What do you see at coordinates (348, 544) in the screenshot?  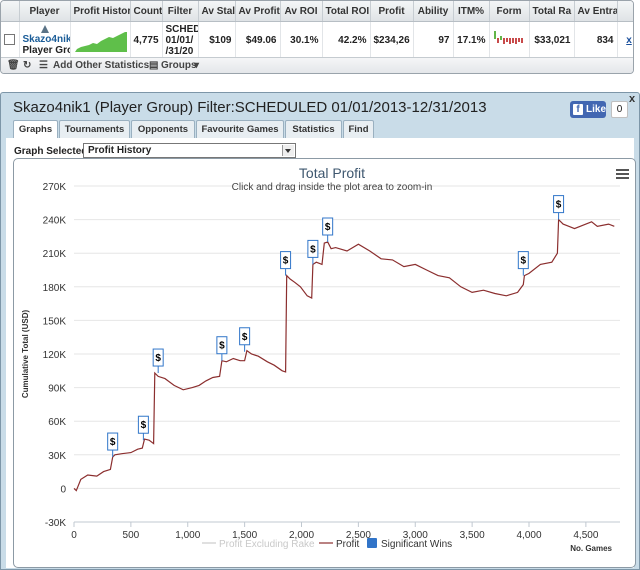 I see `legend-label-profit: Profit` at bounding box center [348, 544].